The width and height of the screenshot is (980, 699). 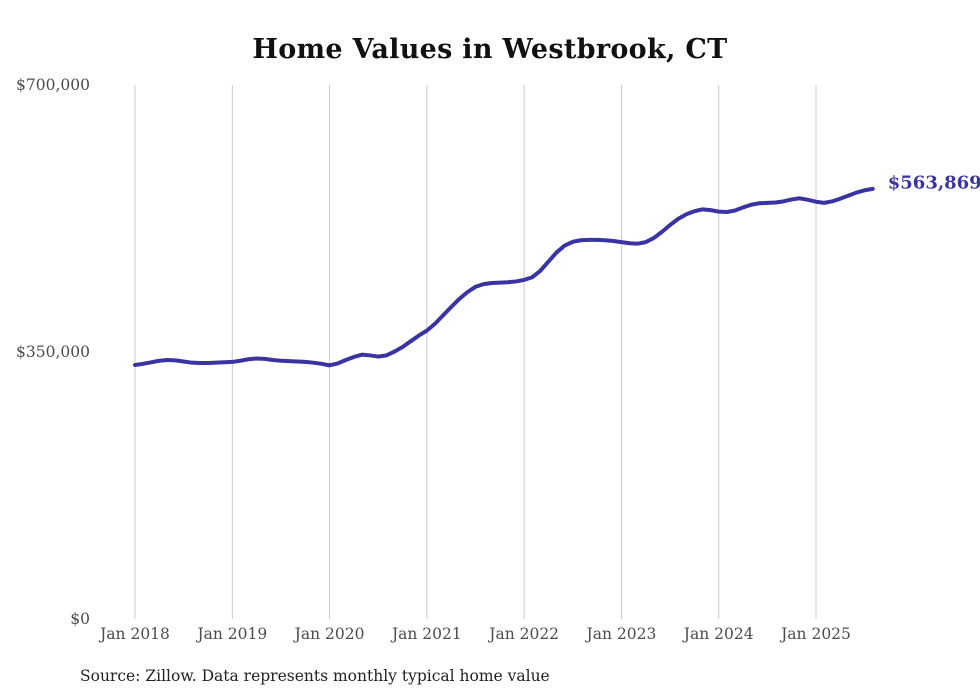 I want to click on x-tick-label: Jan 2019, so click(x=232, y=634).